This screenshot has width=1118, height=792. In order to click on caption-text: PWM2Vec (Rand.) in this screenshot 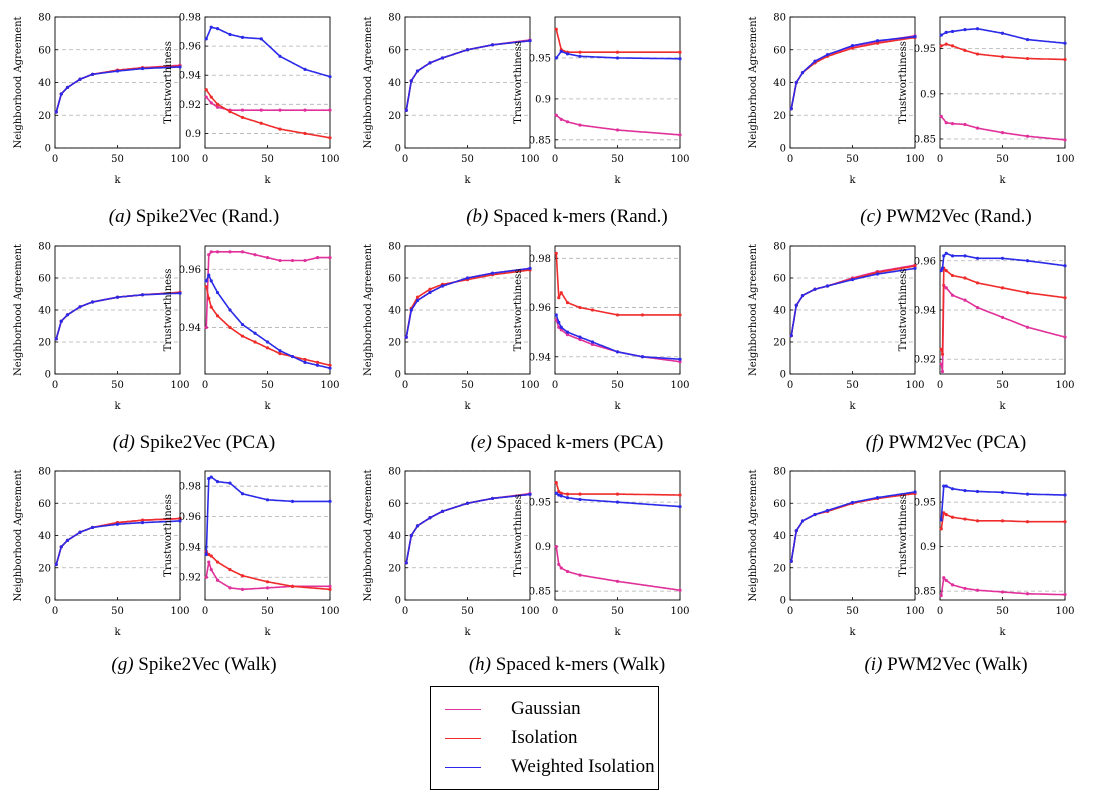, I will do `click(959, 216)`.